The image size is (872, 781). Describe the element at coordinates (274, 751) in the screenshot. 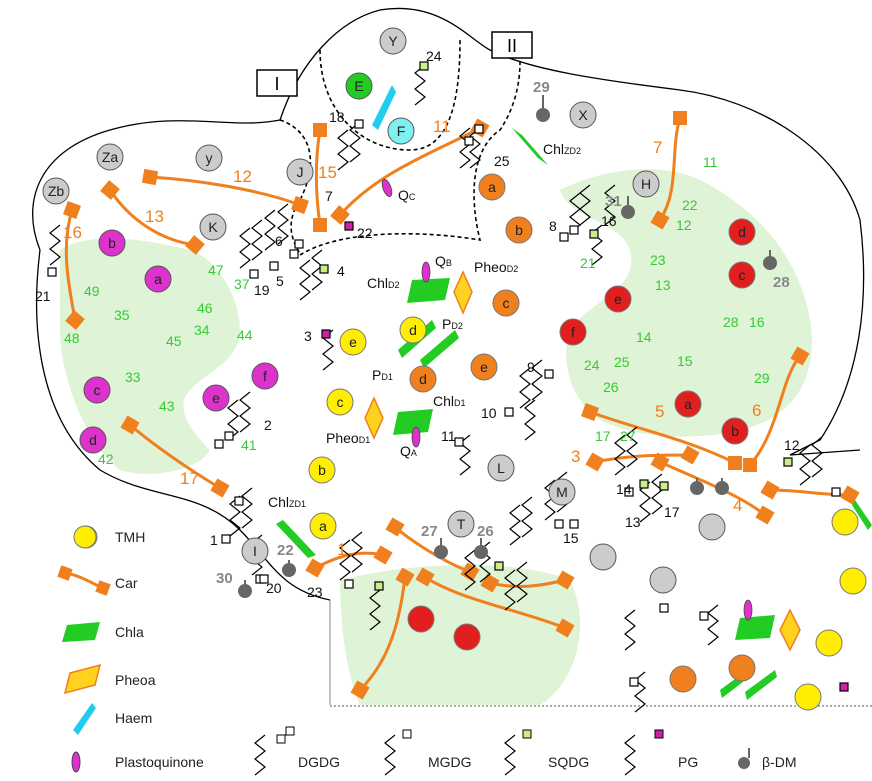

I see `legend-dgdg-swatch` at that location.